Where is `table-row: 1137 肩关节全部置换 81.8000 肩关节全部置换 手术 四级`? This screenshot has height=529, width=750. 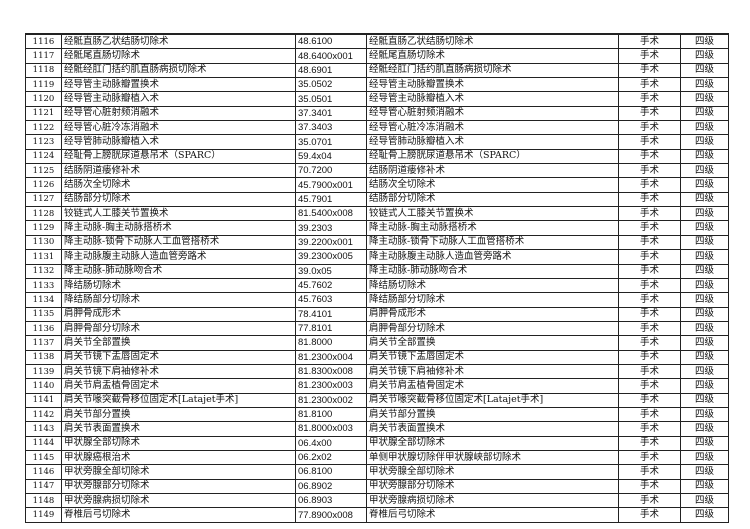
table-row: 1137 肩关节全部置换 81.8000 肩关节全部置换 手术 四级 is located at coordinates (377, 343).